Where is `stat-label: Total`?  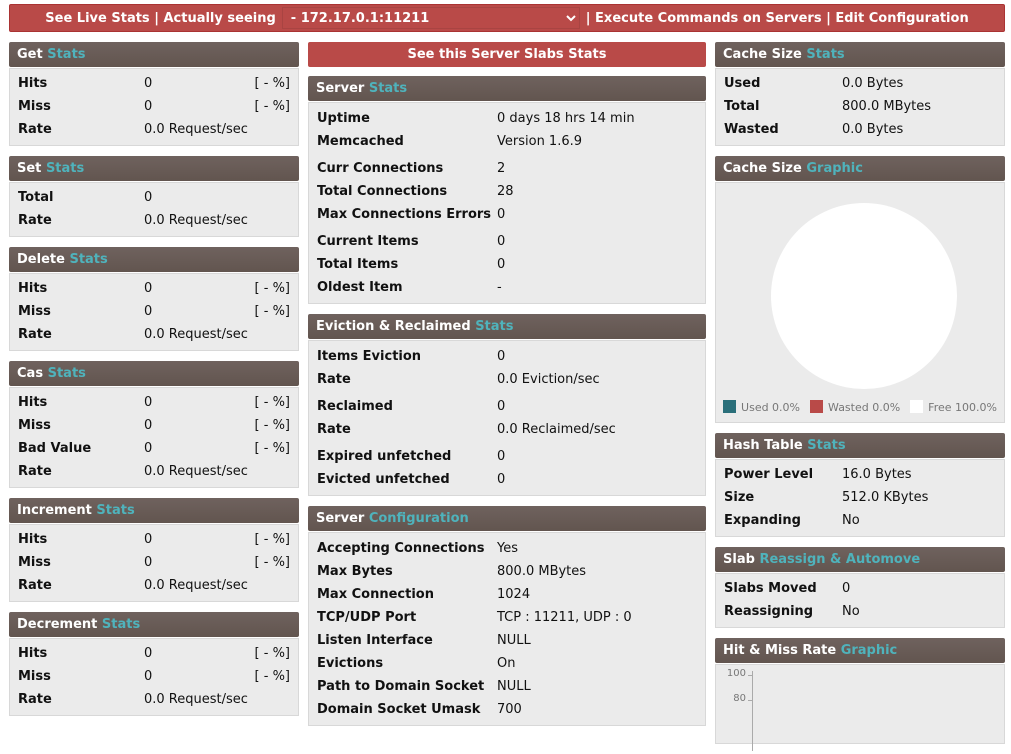
stat-label: Total is located at coordinates (36, 197).